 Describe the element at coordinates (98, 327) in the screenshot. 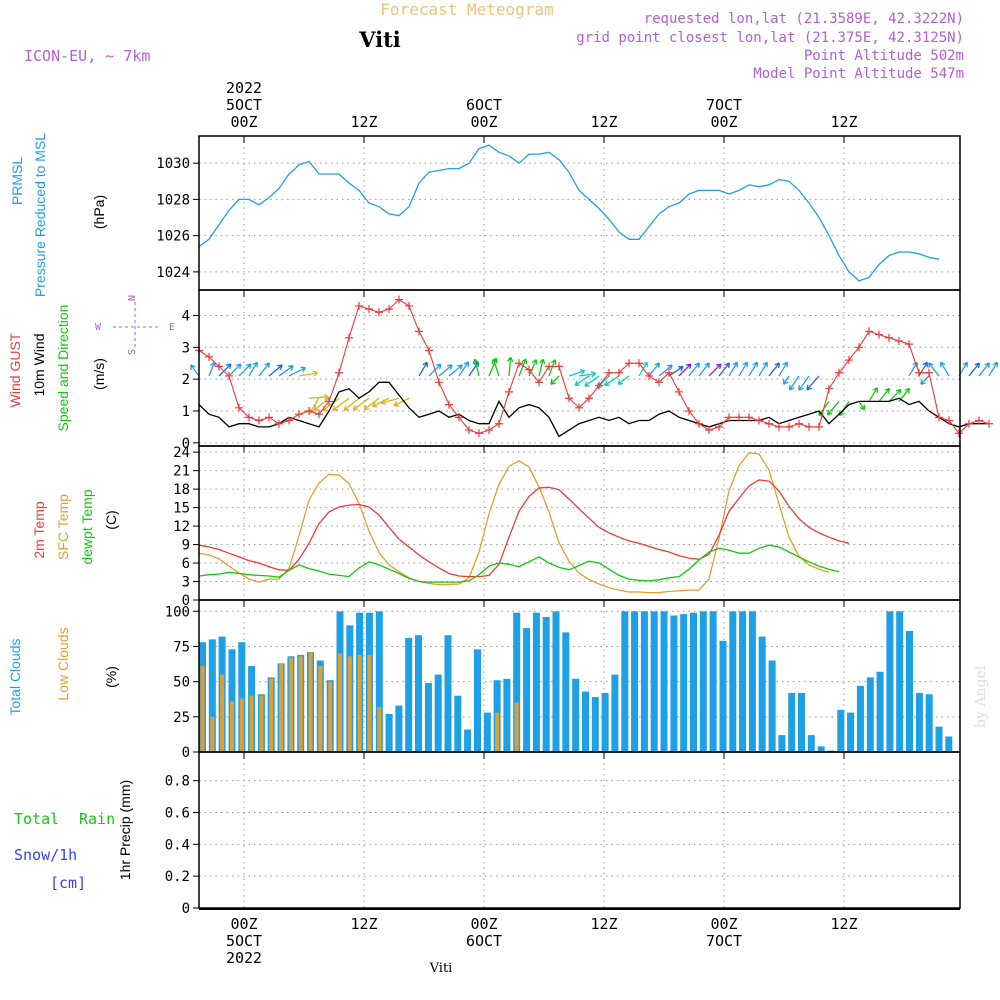

I see `compass-west: W` at that location.